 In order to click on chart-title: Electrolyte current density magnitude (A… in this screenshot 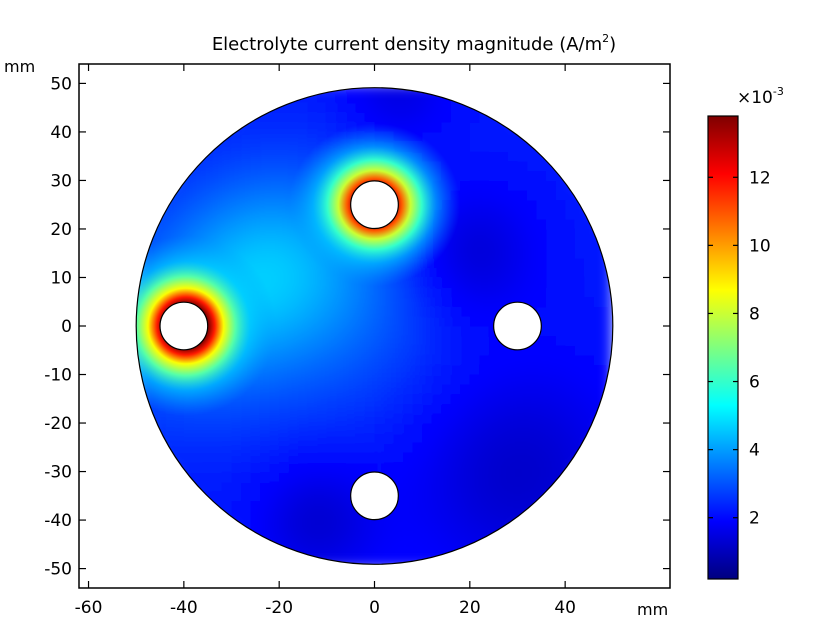, I will do `click(414, 43)`.